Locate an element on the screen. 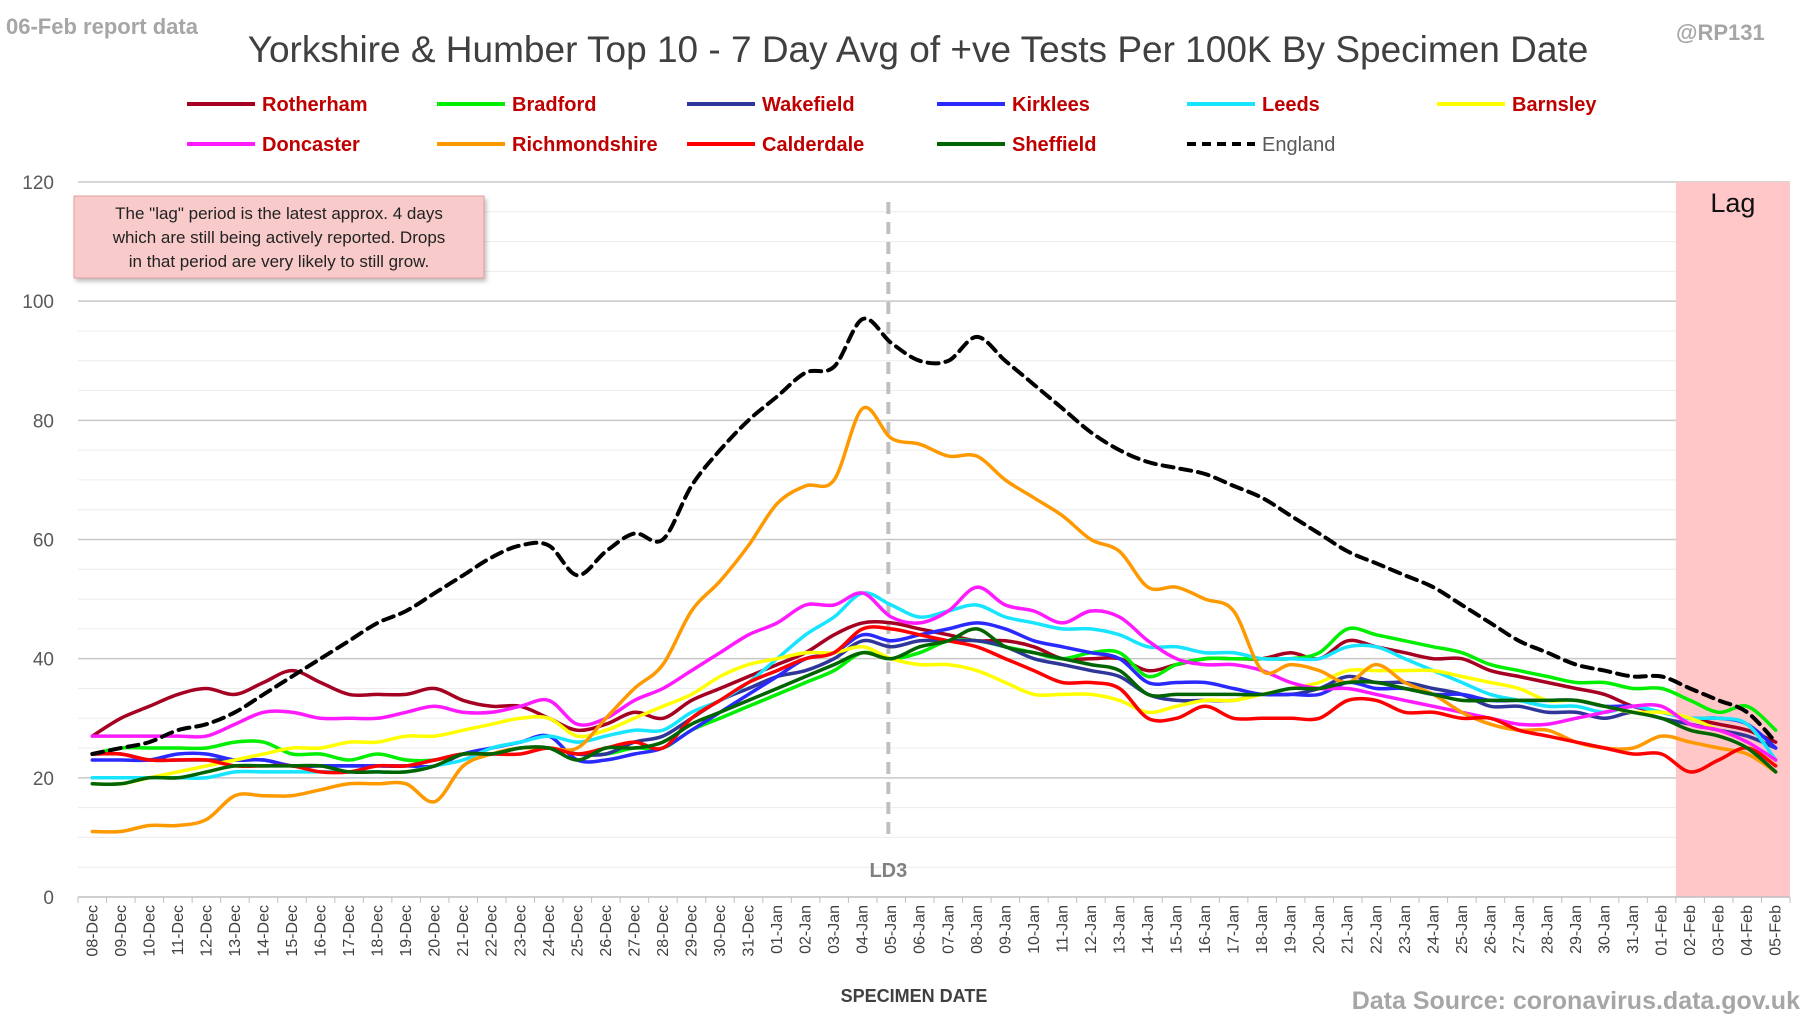 This screenshot has width=1820, height=1022. x-tick-label: 13-Jan is located at coordinates (1119, 929).